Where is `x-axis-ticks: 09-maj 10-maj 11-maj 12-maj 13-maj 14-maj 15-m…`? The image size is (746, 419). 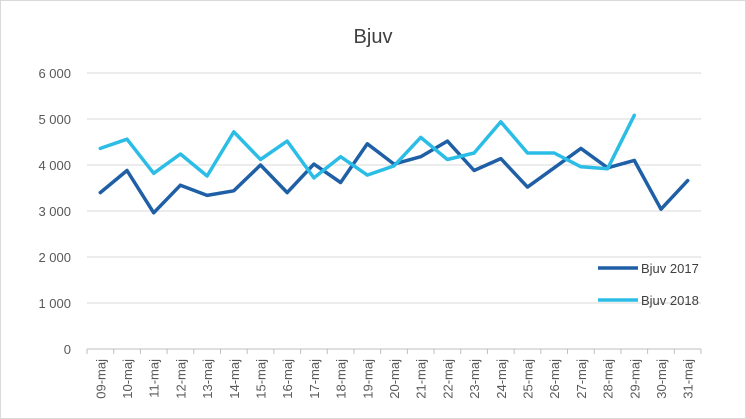
x-axis-ticks: 09-maj 10-maj 11-maj 12-maj 13-maj 14-maj 15-m… is located at coordinates (394, 379).